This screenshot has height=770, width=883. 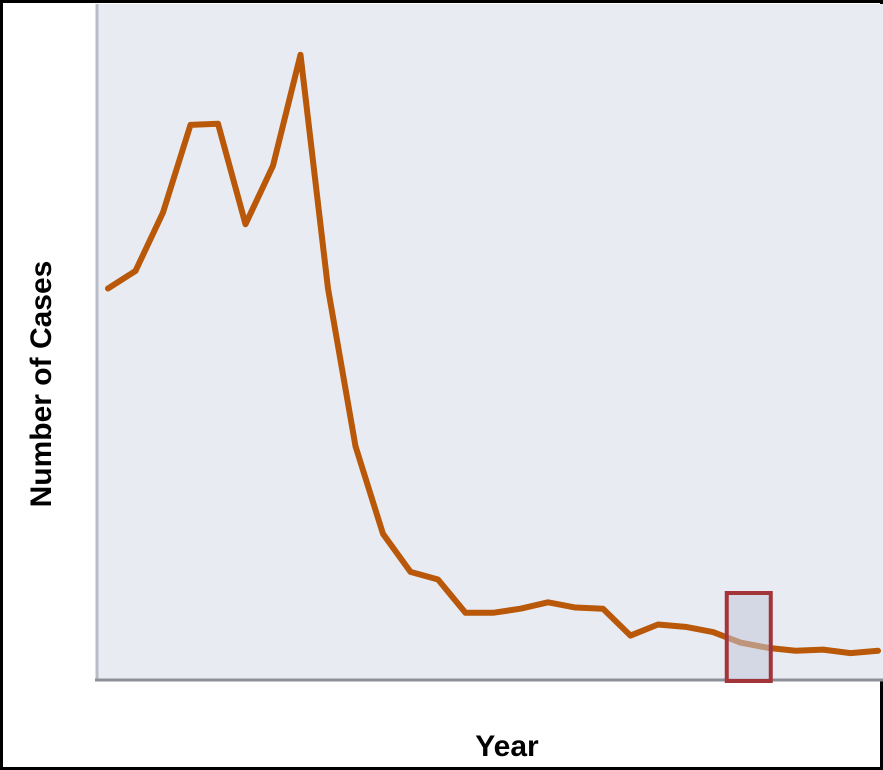 I want to click on x-axis-title: Year, so click(x=507, y=746).